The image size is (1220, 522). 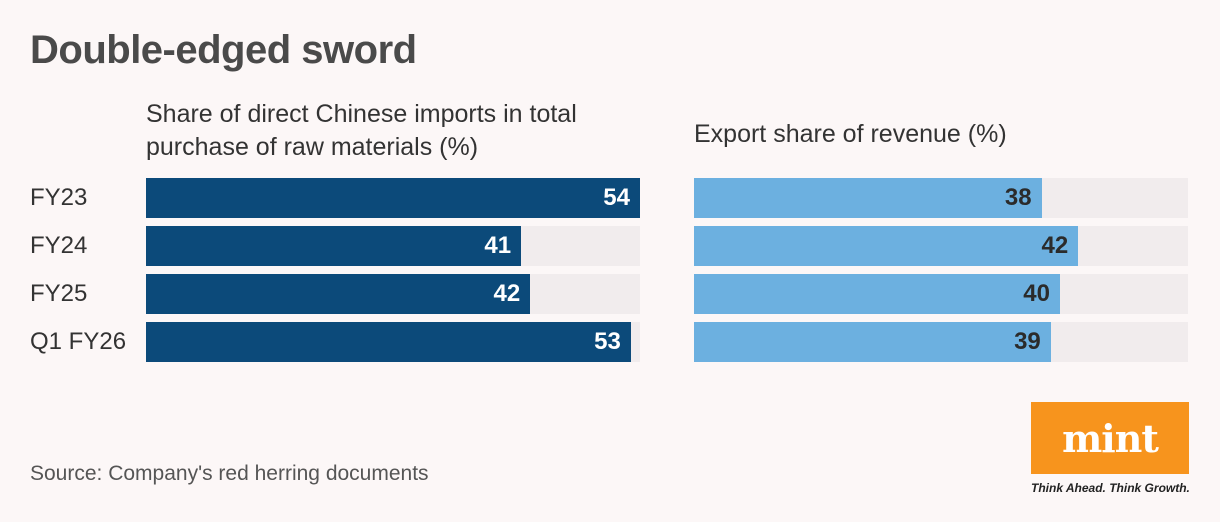 What do you see at coordinates (388, 342) in the screenshot?
I see `bar: 53` at bounding box center [388, 342].